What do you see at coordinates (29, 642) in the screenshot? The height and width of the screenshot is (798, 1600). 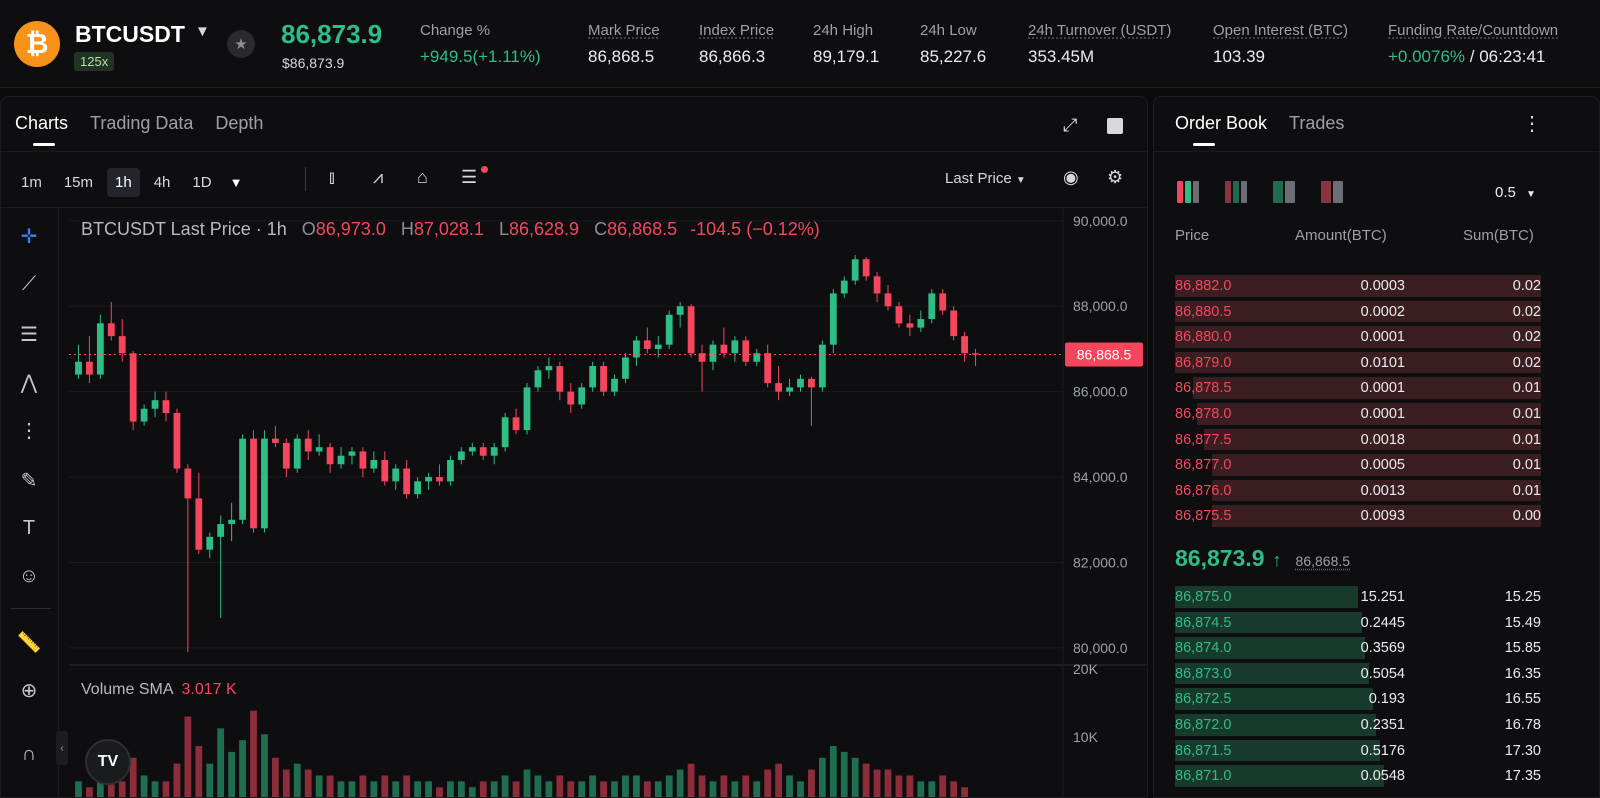 I see `ruler-icon: 📏` at bounding box center [29, 642].